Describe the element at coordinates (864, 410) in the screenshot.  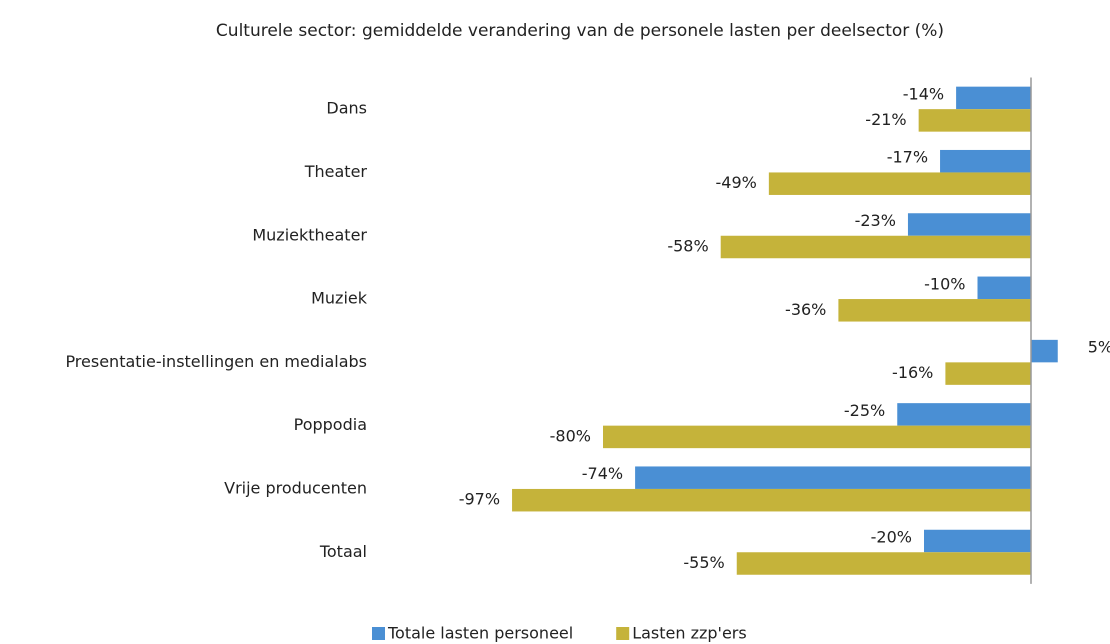
I see `value-label: -25%` at that location.